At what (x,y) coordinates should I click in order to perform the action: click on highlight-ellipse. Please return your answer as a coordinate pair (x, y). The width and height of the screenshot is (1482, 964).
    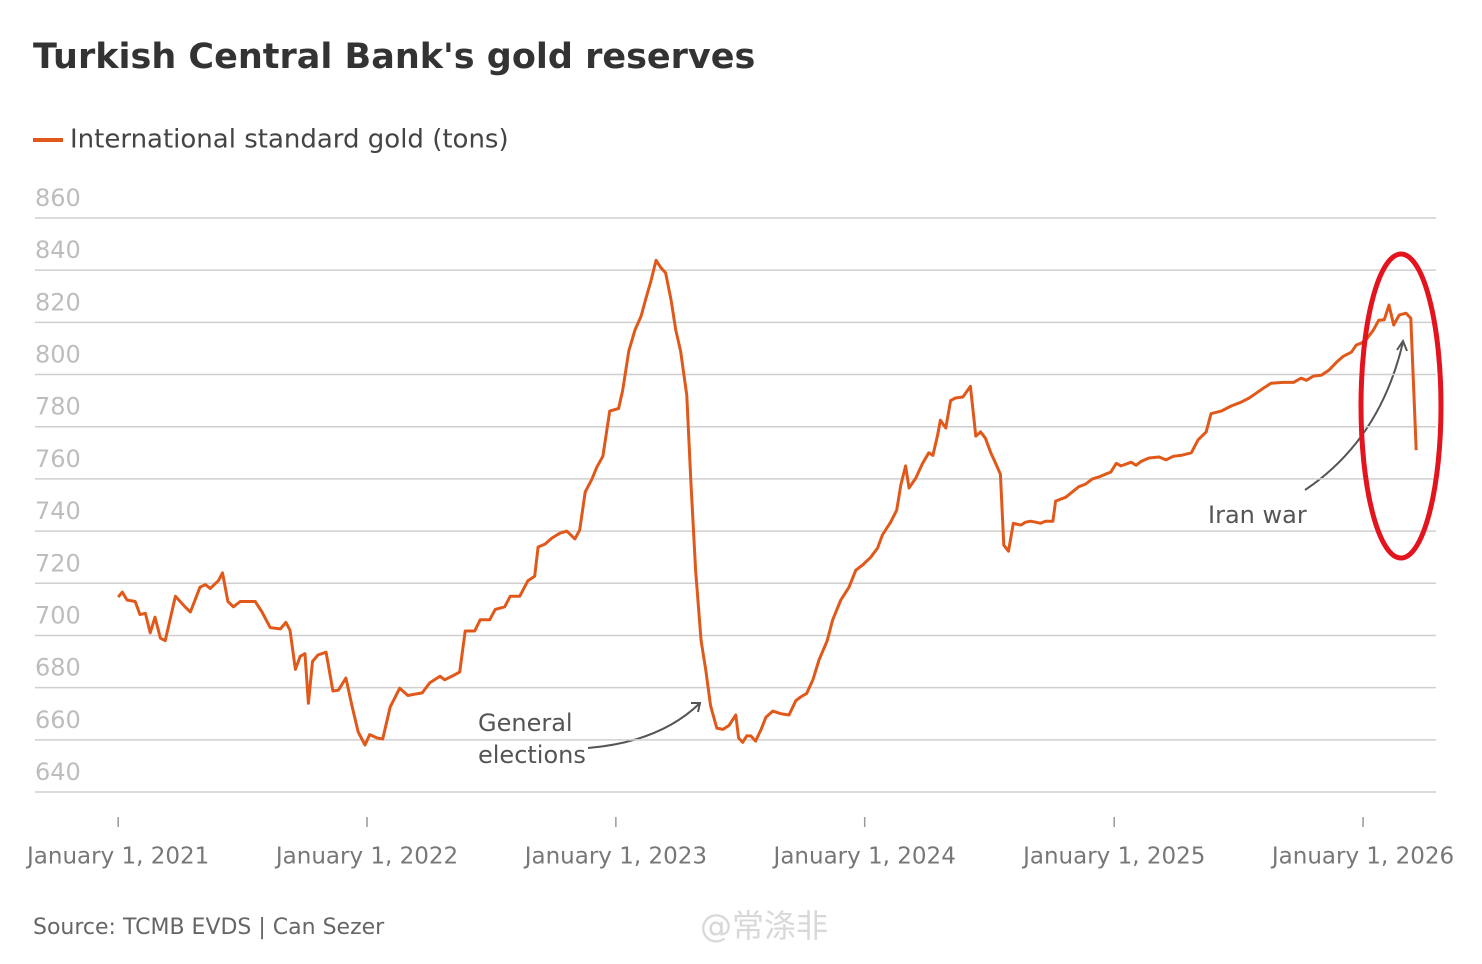
    Looking at the image, I should click on (1401, 406).